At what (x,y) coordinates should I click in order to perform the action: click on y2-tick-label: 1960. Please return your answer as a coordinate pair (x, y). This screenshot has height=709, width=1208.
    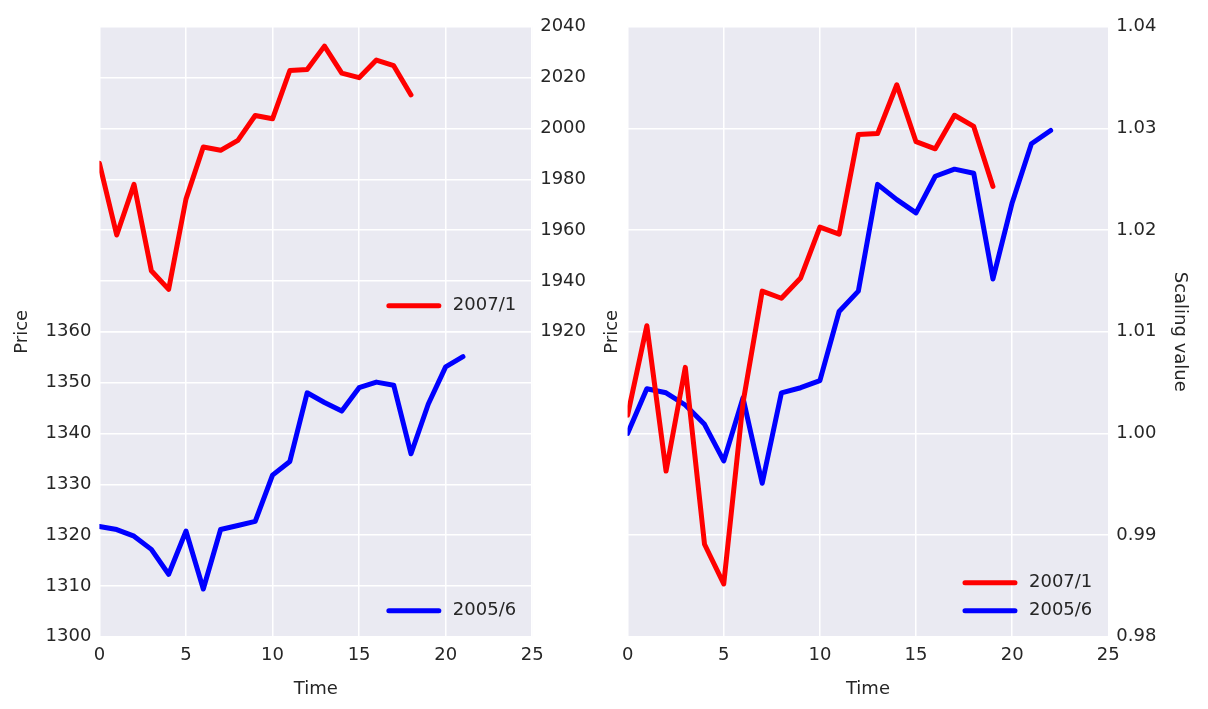
    Looking at the image, I should click on (563, 228).